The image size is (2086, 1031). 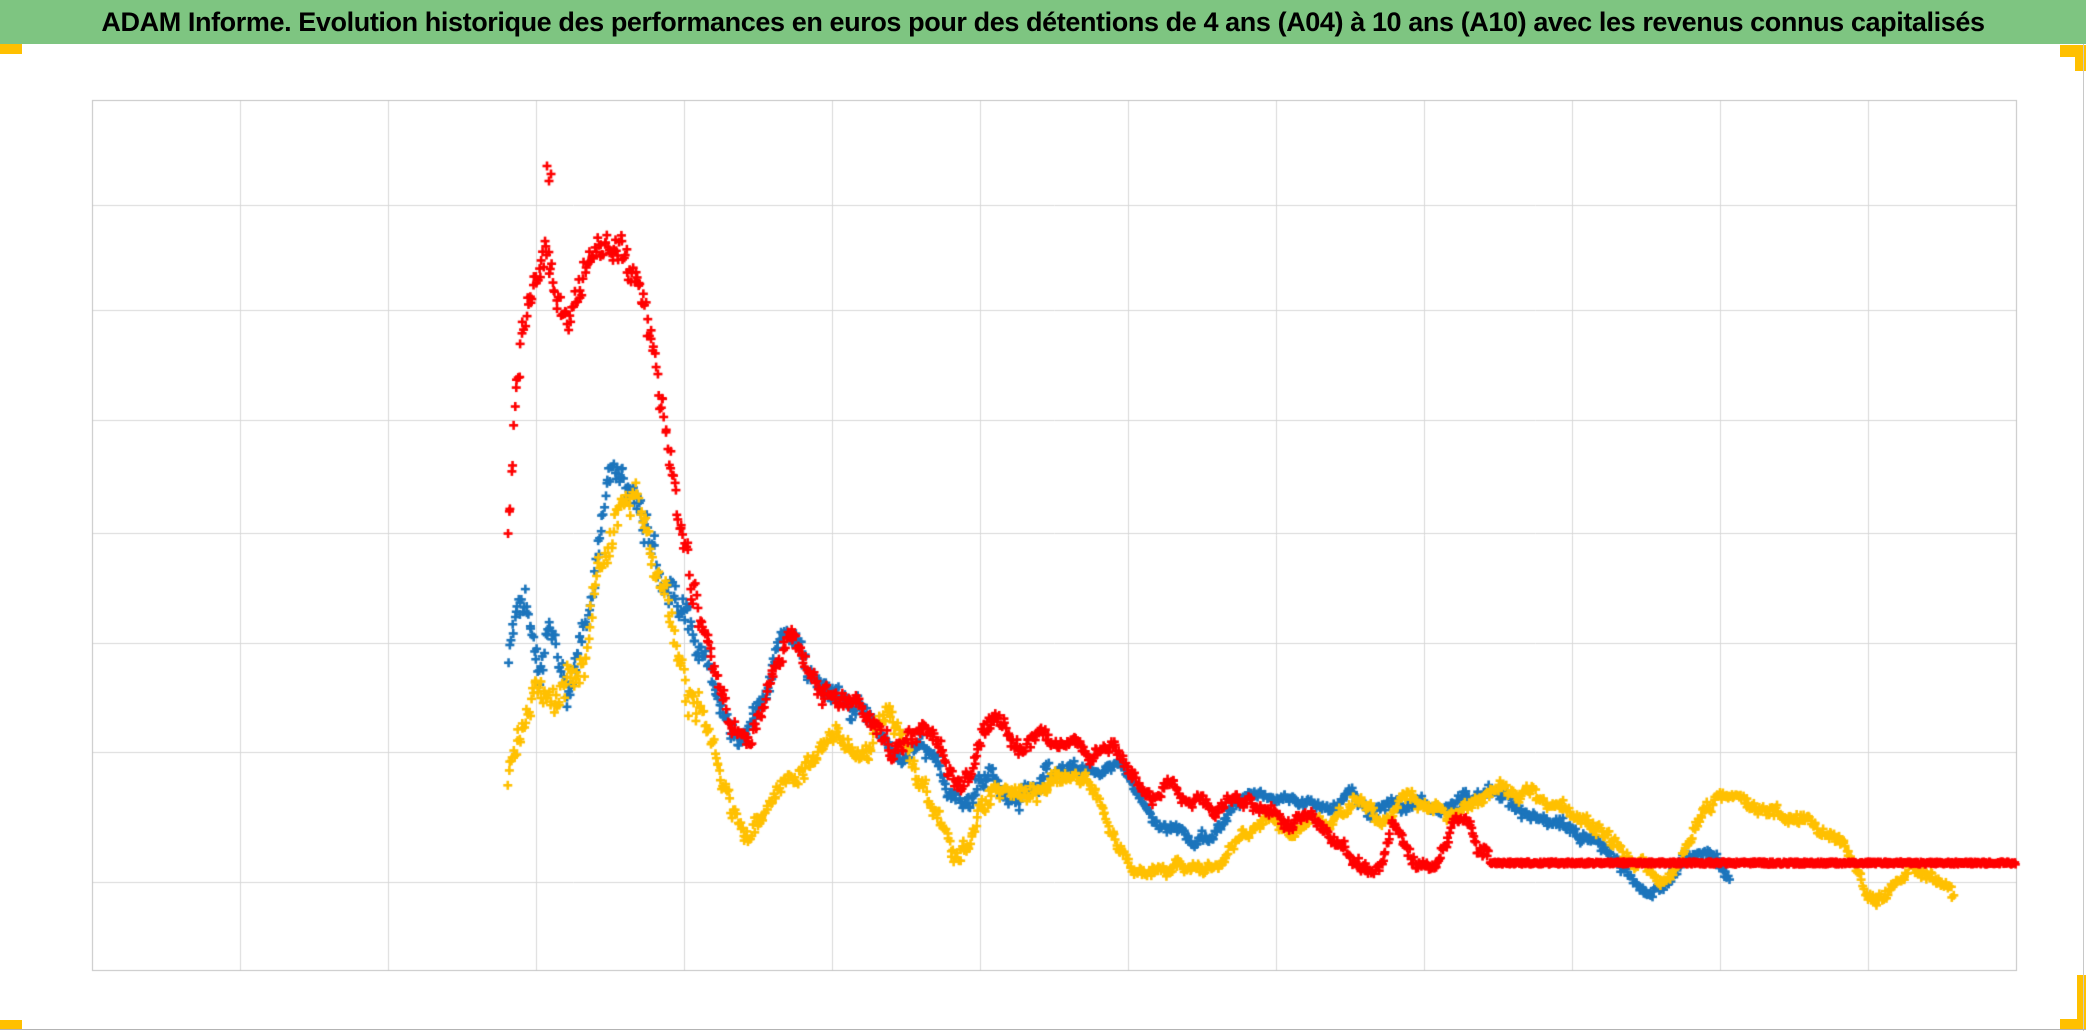 I want to click on accent-bottom-left-tab, so click(x=11, y=1025).